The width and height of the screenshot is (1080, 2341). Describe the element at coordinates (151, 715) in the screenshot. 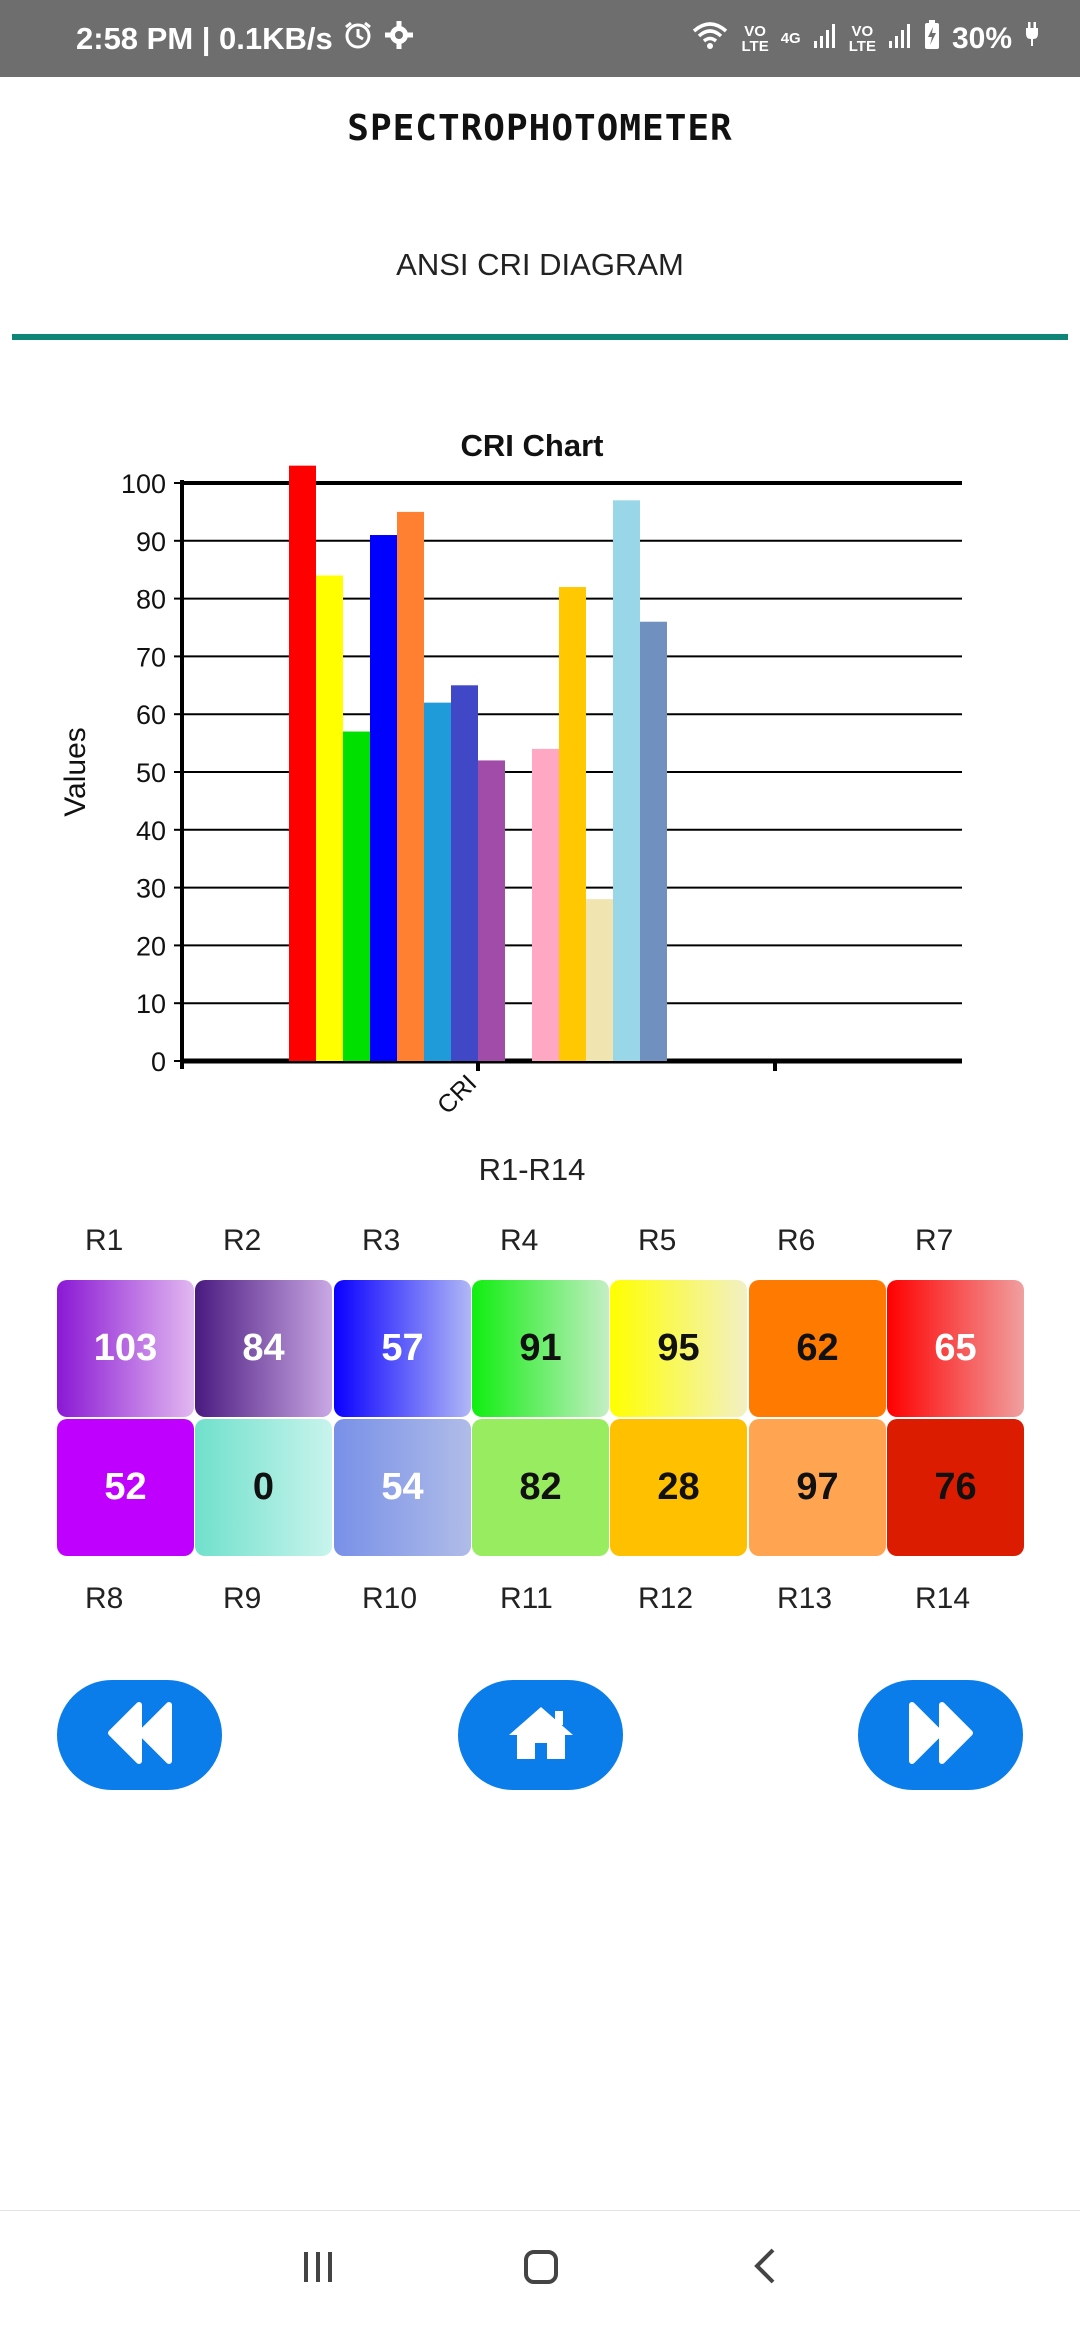

I see `y-tick-label: 60` at that location.